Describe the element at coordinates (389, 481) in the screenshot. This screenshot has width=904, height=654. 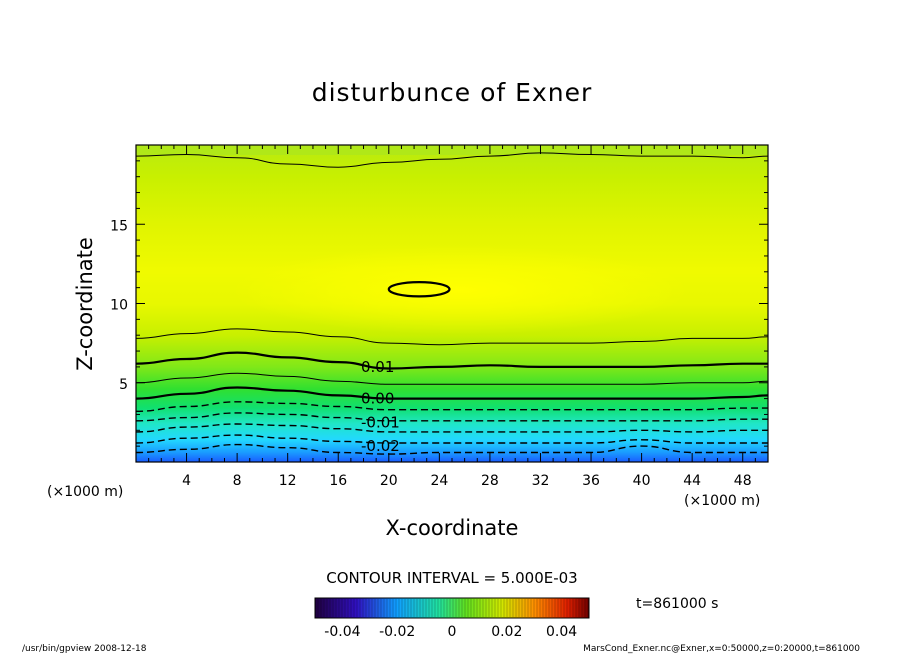
I see `x-tick-label: 20` at that location.